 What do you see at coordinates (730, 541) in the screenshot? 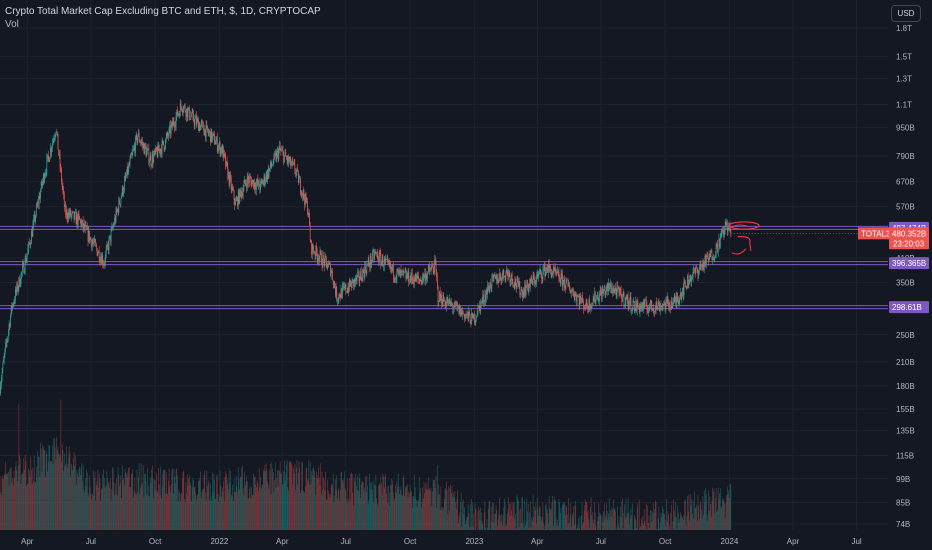
I see `x-tick-label: 2024` at bounding box center [730, 541].